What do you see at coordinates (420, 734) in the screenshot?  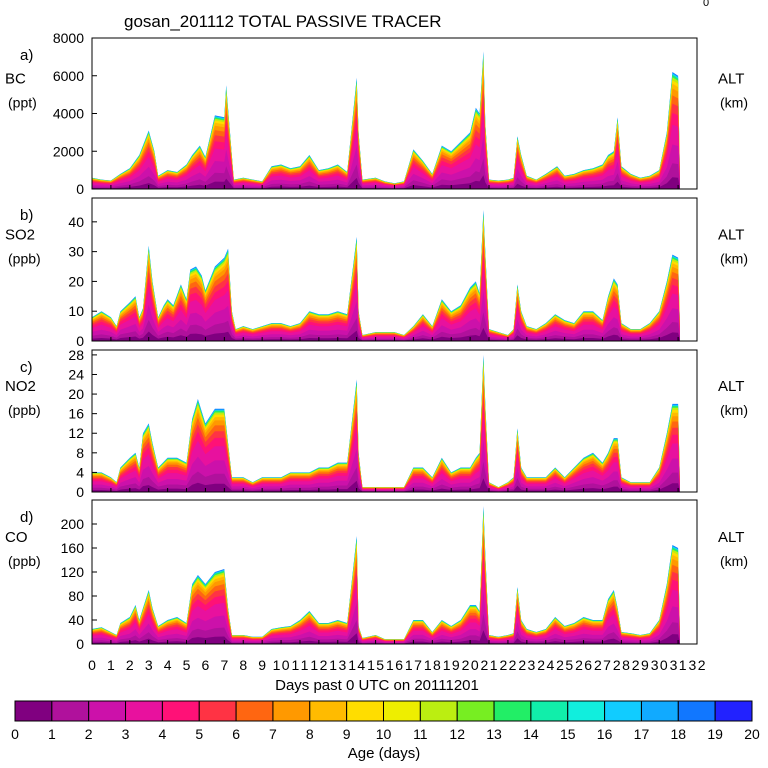 I see `colorbar-tick-label: 11` at bounding box center [420, 734].